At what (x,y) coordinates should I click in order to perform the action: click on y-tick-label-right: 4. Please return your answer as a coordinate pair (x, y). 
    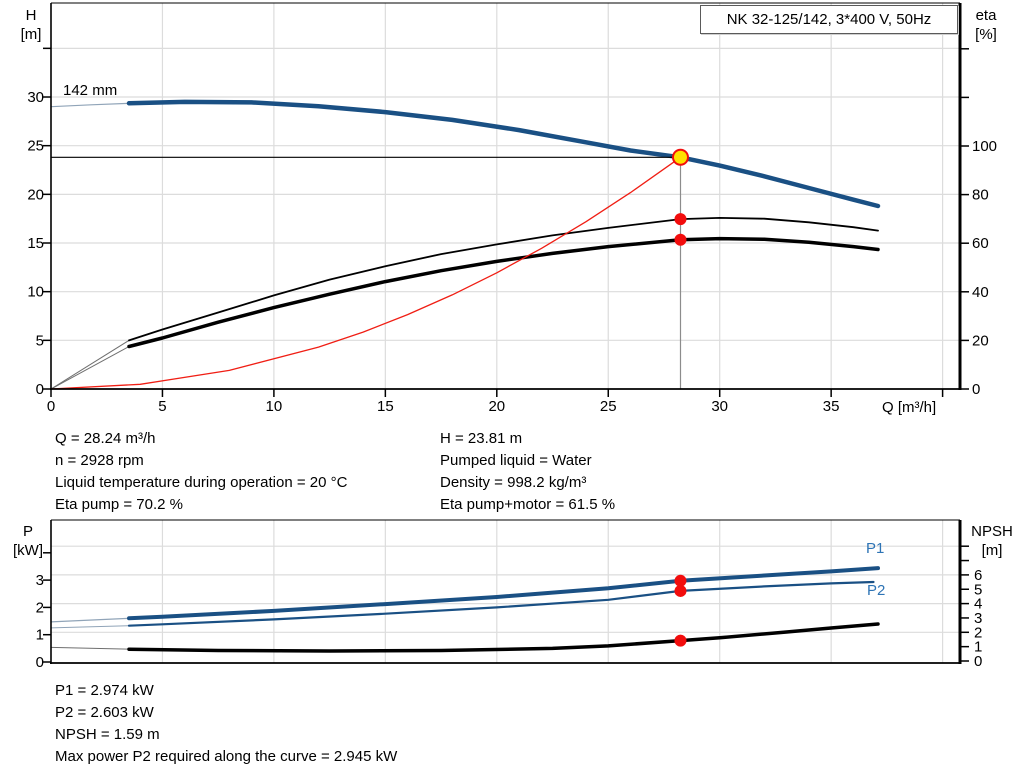
    Looking at the image, I should click on (978, 604).